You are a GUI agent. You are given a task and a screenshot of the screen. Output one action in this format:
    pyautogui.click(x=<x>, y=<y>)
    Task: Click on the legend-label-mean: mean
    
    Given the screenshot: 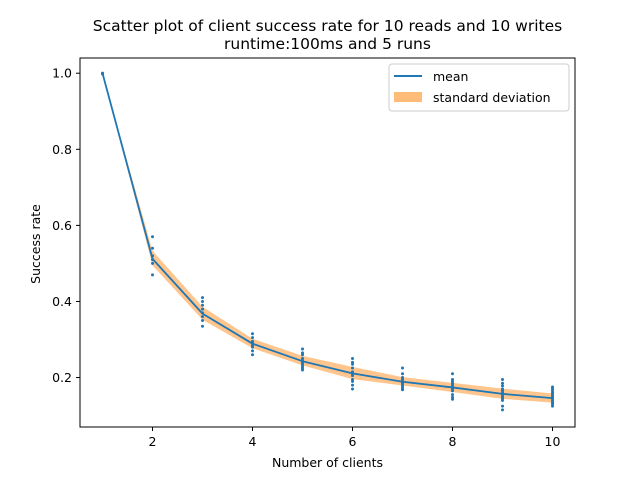 What is the action you would take?
    pyautogui.click(x=450, y=76)
    